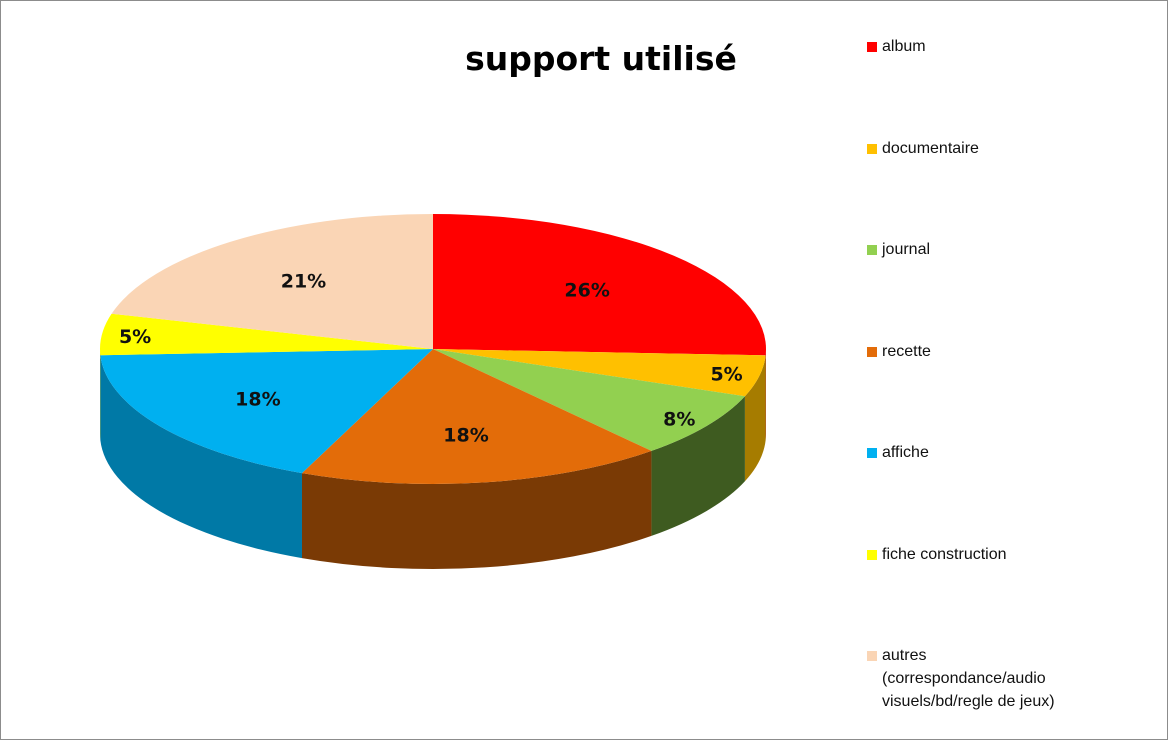  I want to click on legend-label: fiche construction, so click(944, 554).